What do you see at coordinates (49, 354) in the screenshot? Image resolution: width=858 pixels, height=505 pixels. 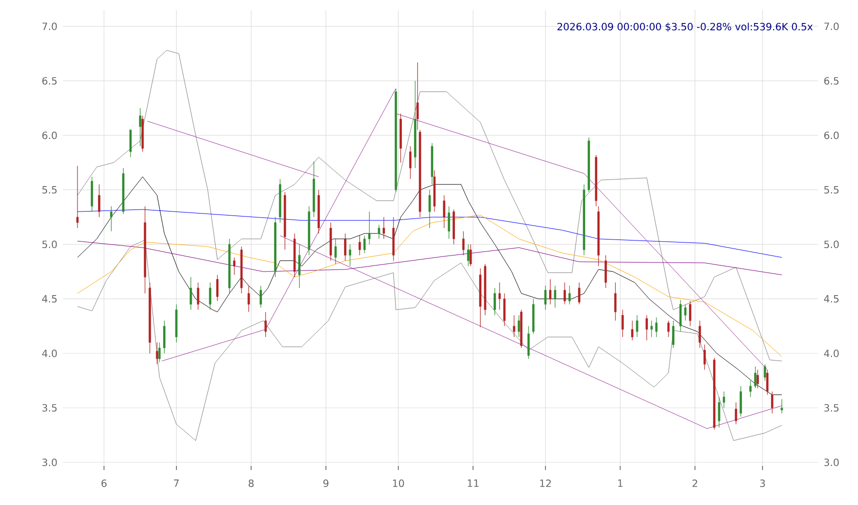 I see `y-tick-label: 4.0` at bounding box center [49, 354].